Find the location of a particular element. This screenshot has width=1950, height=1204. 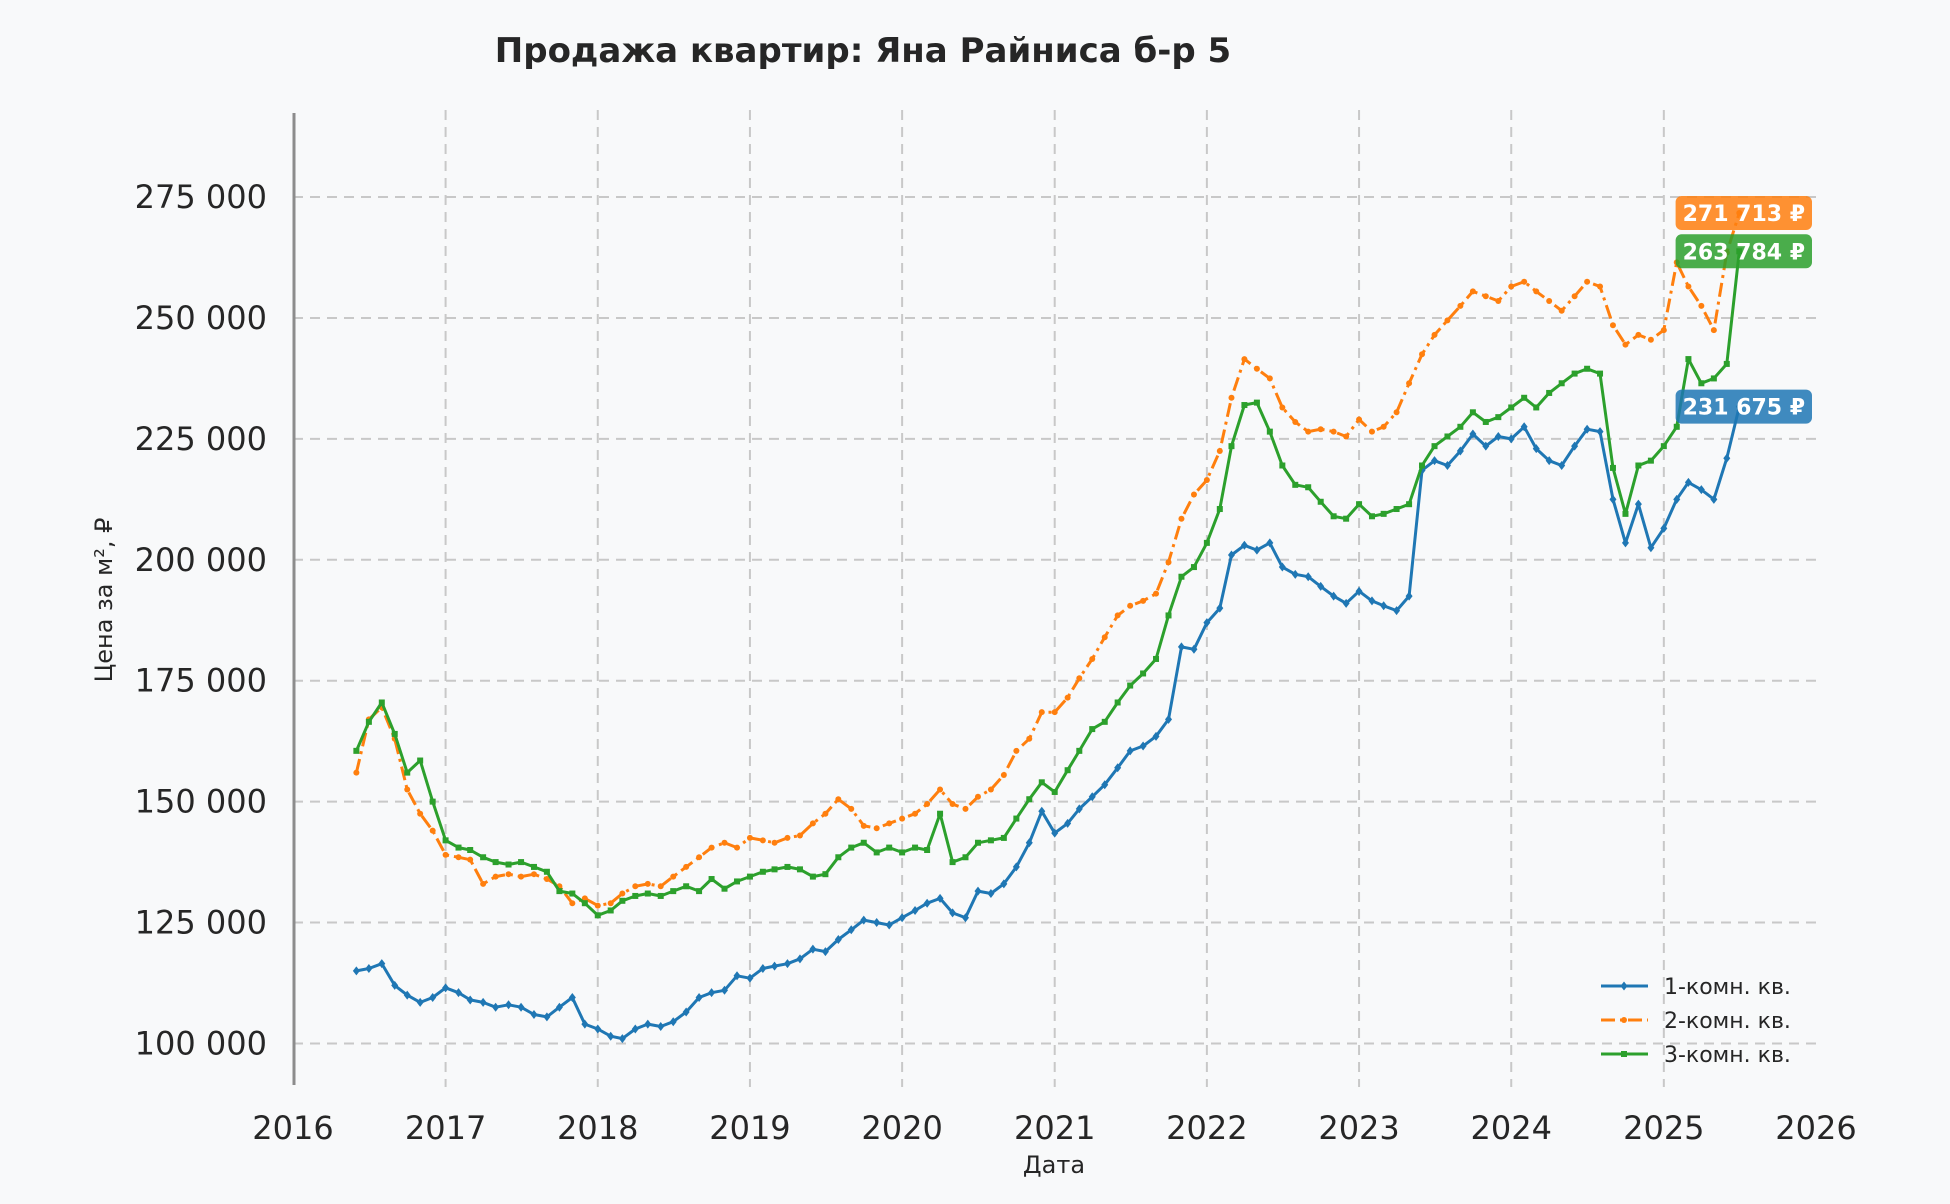

end-label-text: 263 784 ₽ is located at coordinates (1744, 252).